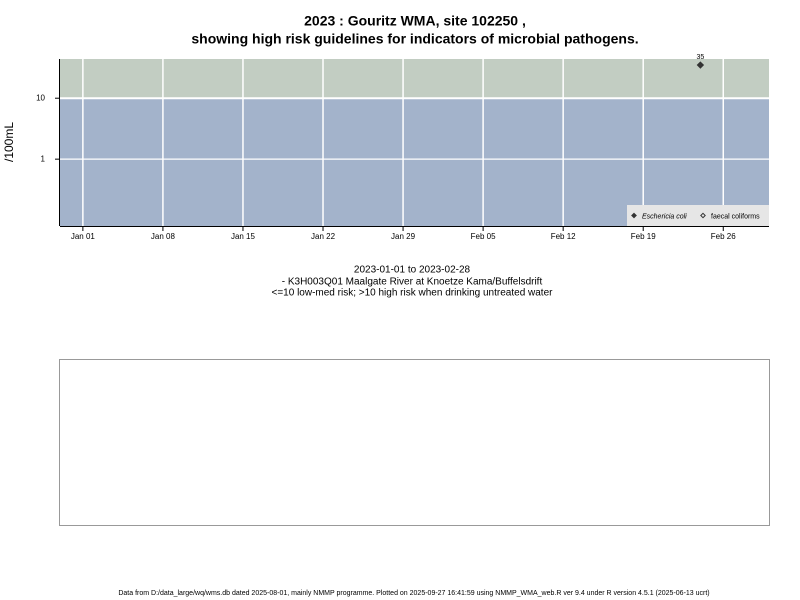 The image size is (800, 600). I want to click on x-tick-label: Jan 15, so click(243, 236).